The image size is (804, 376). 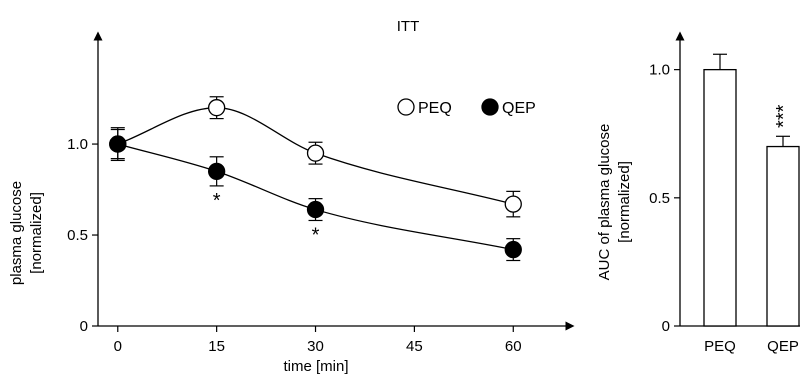 I want to click on x-tick-label: 45, so click(x=414, y=346).